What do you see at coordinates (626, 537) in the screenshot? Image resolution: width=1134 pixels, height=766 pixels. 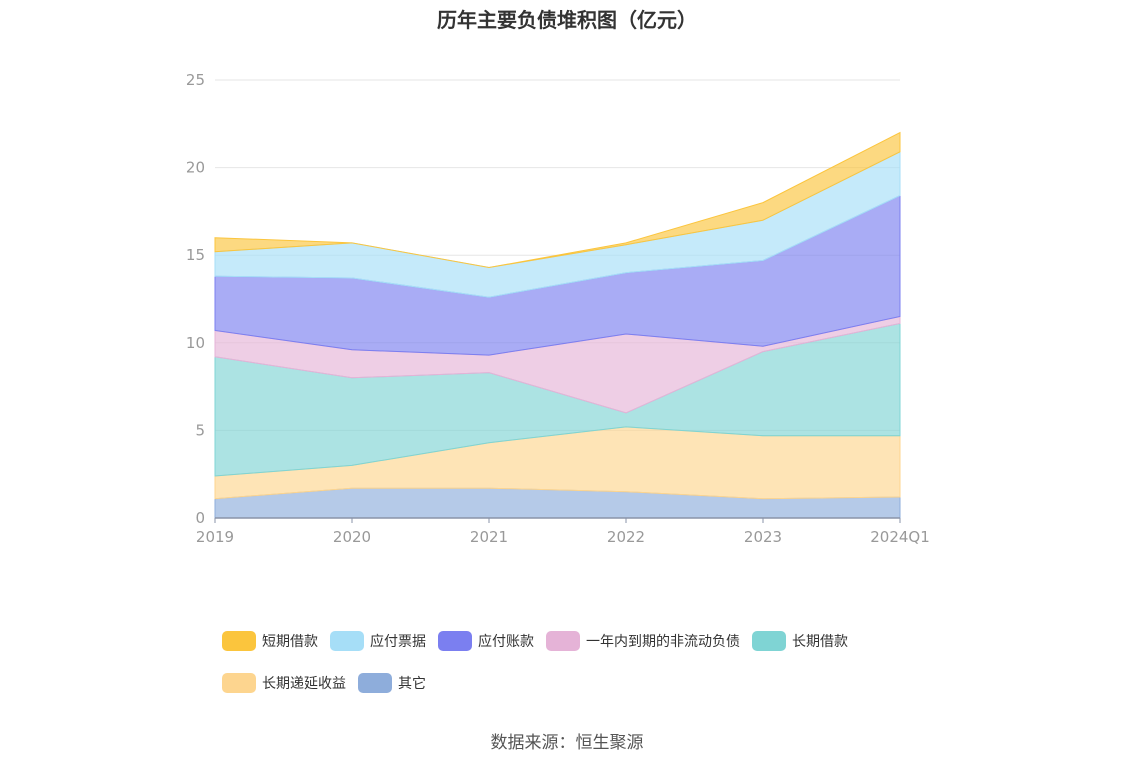 I see `x-tick-label: 2022` at bounding box center [626, 537].